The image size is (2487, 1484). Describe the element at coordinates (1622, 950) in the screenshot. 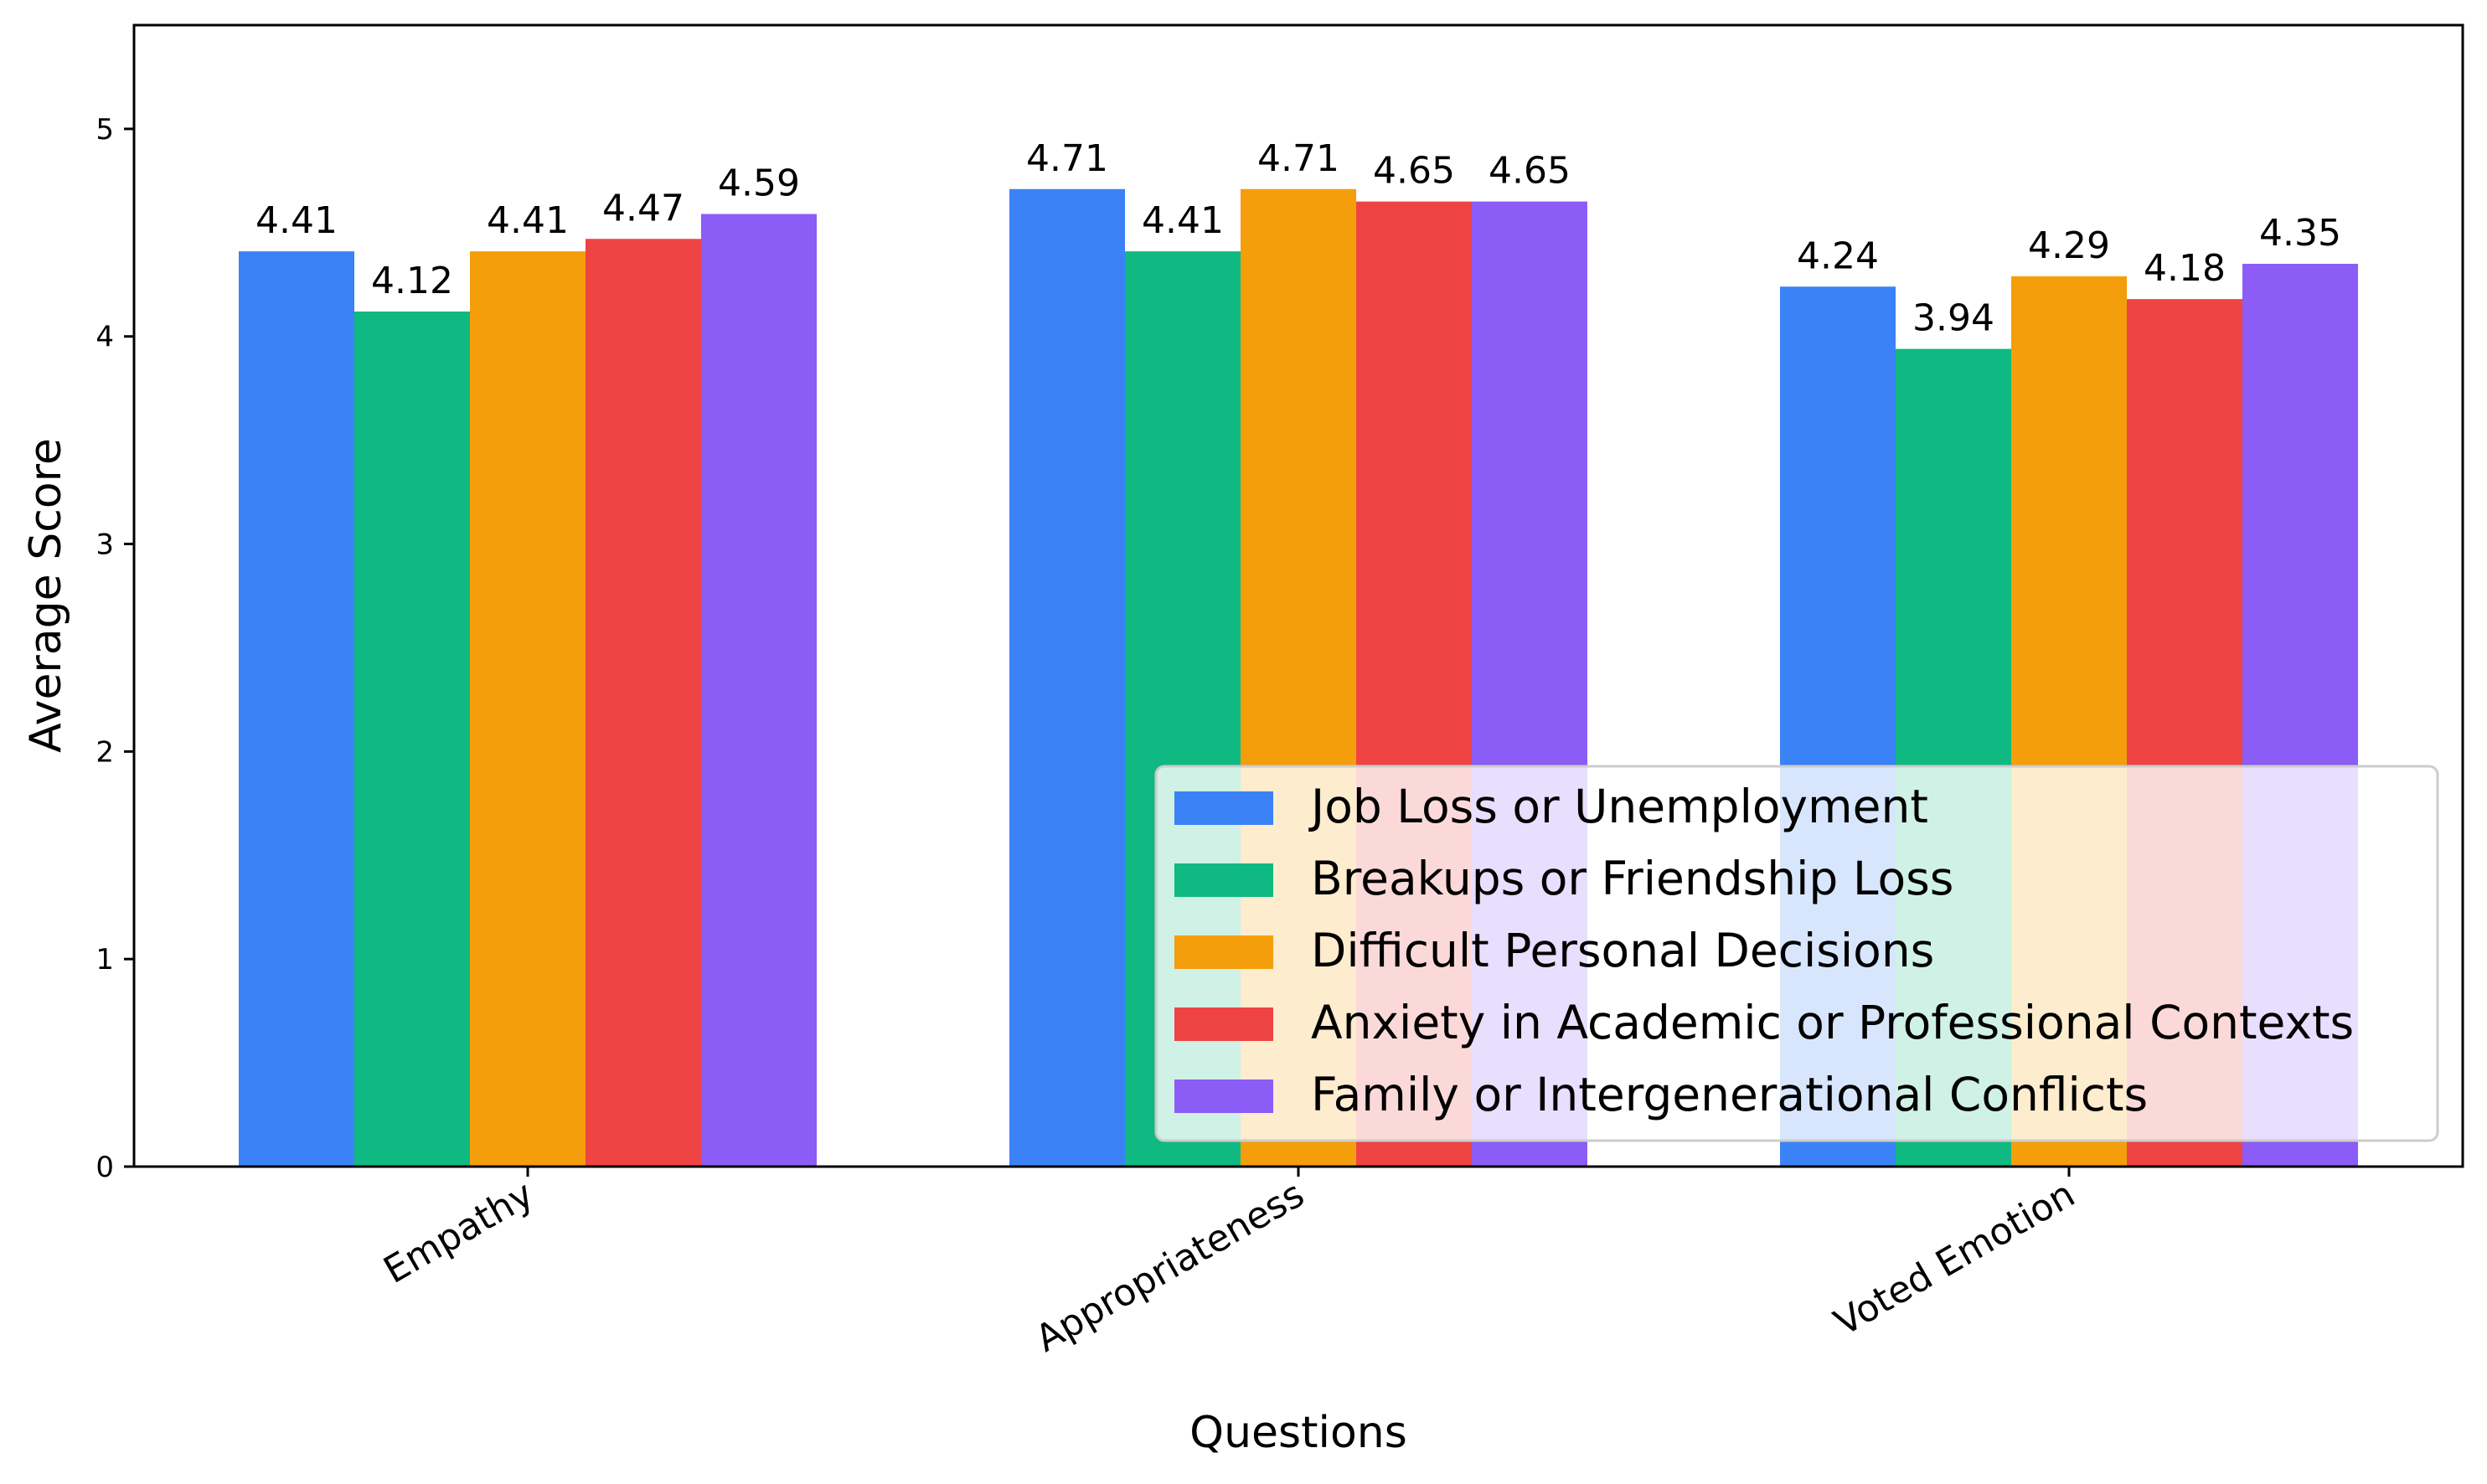

I see `legend-label: Difficult Personal Decisions` at that location.